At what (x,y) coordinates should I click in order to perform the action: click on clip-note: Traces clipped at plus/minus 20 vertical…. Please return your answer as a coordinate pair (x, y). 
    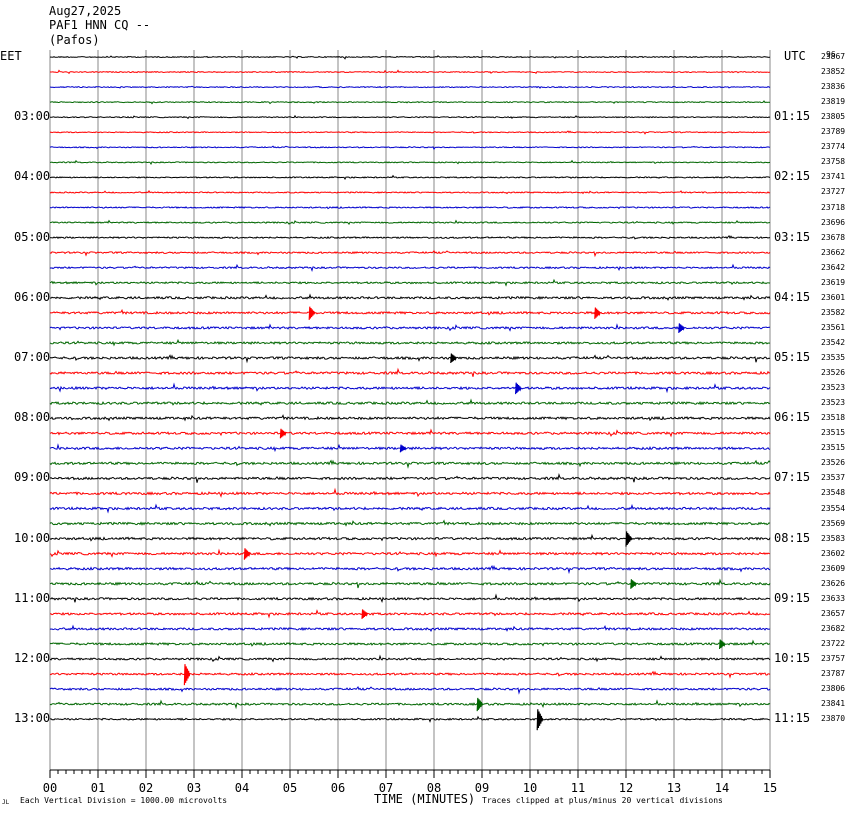
    Looking at the image, I should click on (602, 800).